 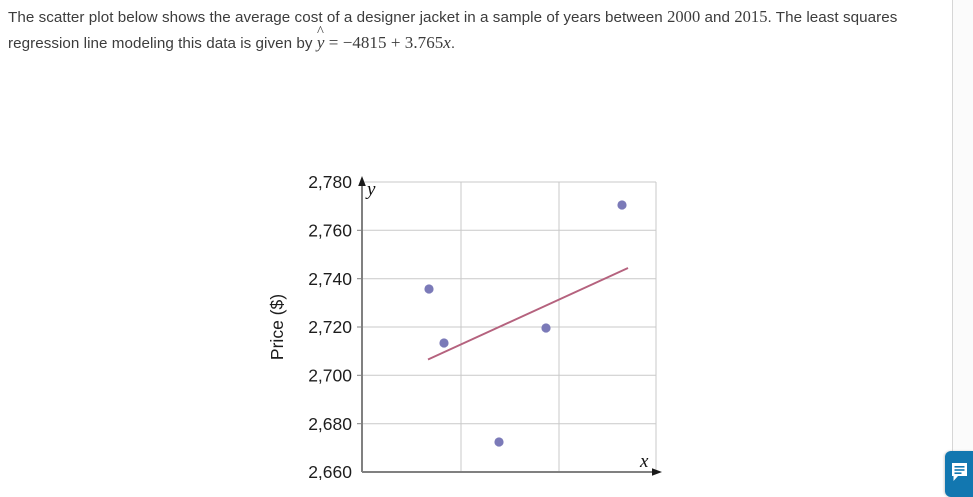 What do you see at coordinates (330, 376) in the screenshot?
I see `y-tick-label-2700: 2,700` at bounding box center [330, 376].